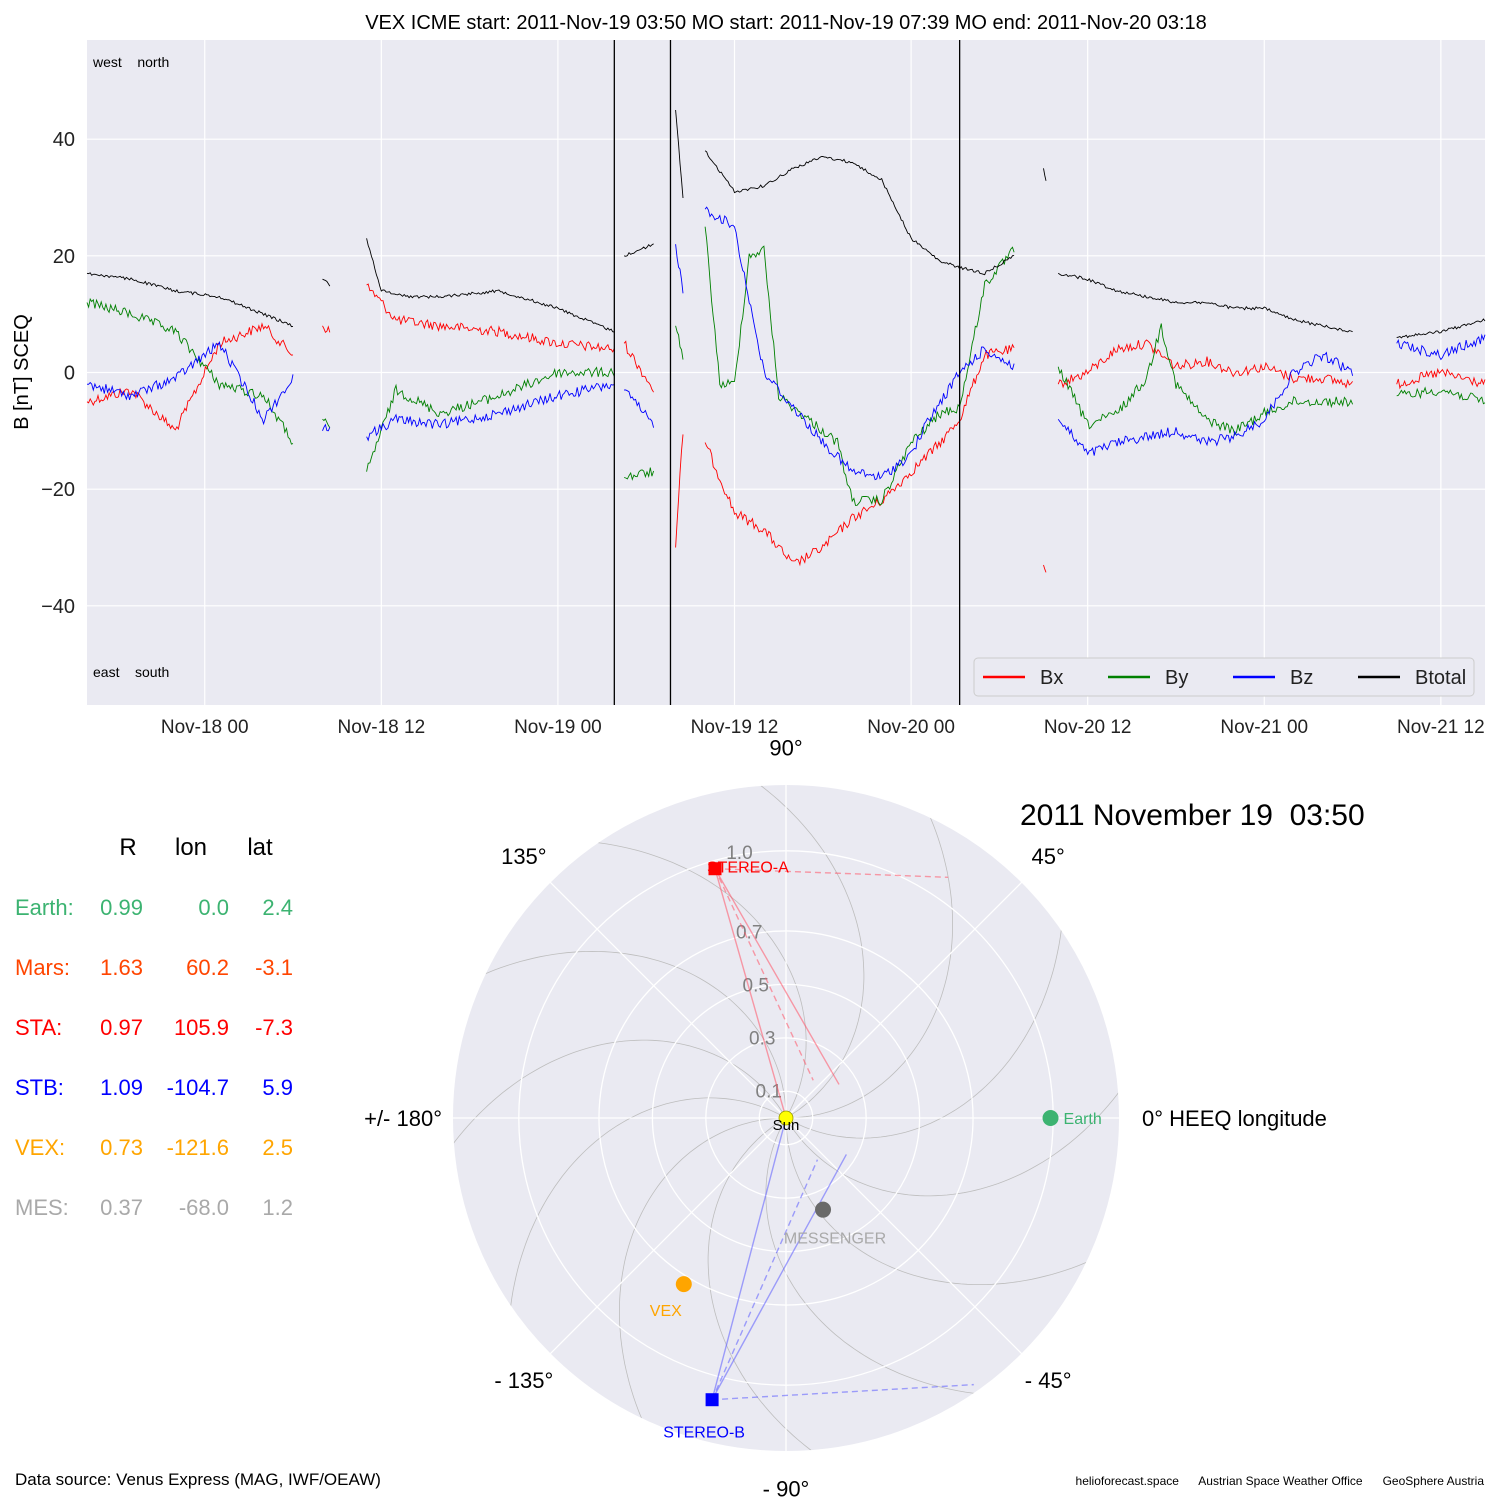 This screenshot has width=1500, height=1500. Describe the element at coordinates (683, 1284) in the screenshot. I see `vex-marker` at that location.